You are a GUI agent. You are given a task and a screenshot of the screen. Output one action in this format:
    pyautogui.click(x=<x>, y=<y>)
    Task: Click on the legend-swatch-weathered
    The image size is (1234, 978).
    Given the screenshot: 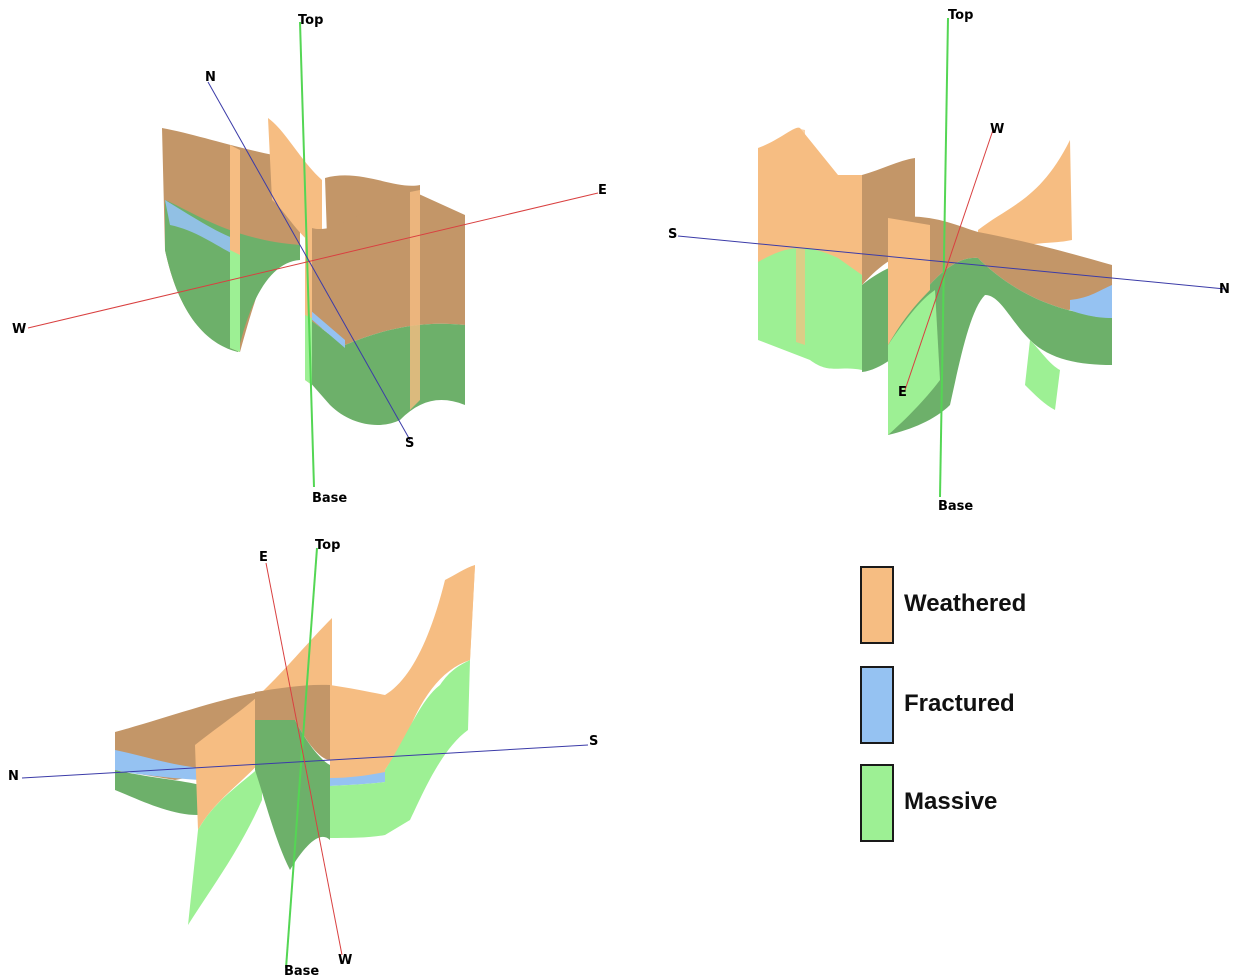 What is the action you would take?
    pyautogui.click(x=877, y=605)
    